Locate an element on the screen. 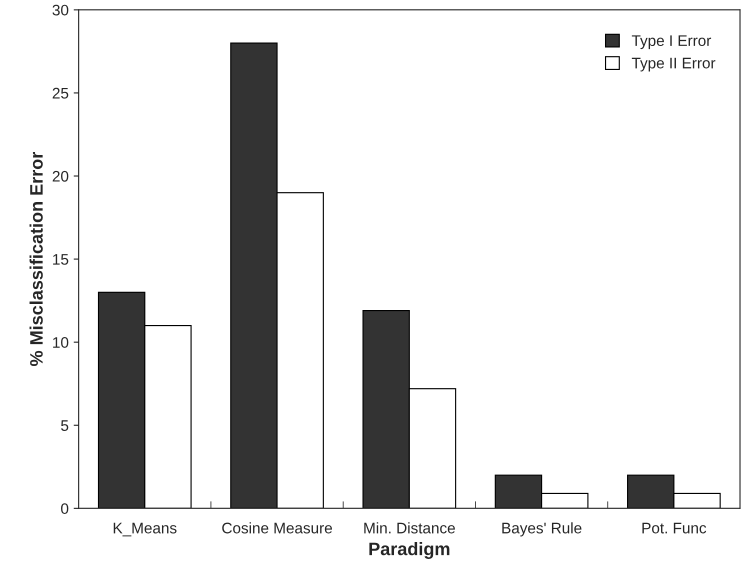 This screenshot has height=579, width=749. y-axis-title: % Misclassification Error is located at coordinates (36, 259).